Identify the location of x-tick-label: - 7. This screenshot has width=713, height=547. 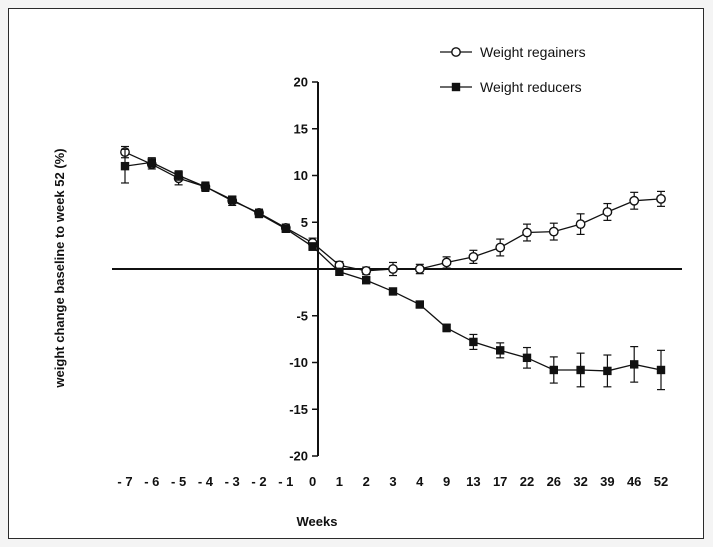
(124, 481).